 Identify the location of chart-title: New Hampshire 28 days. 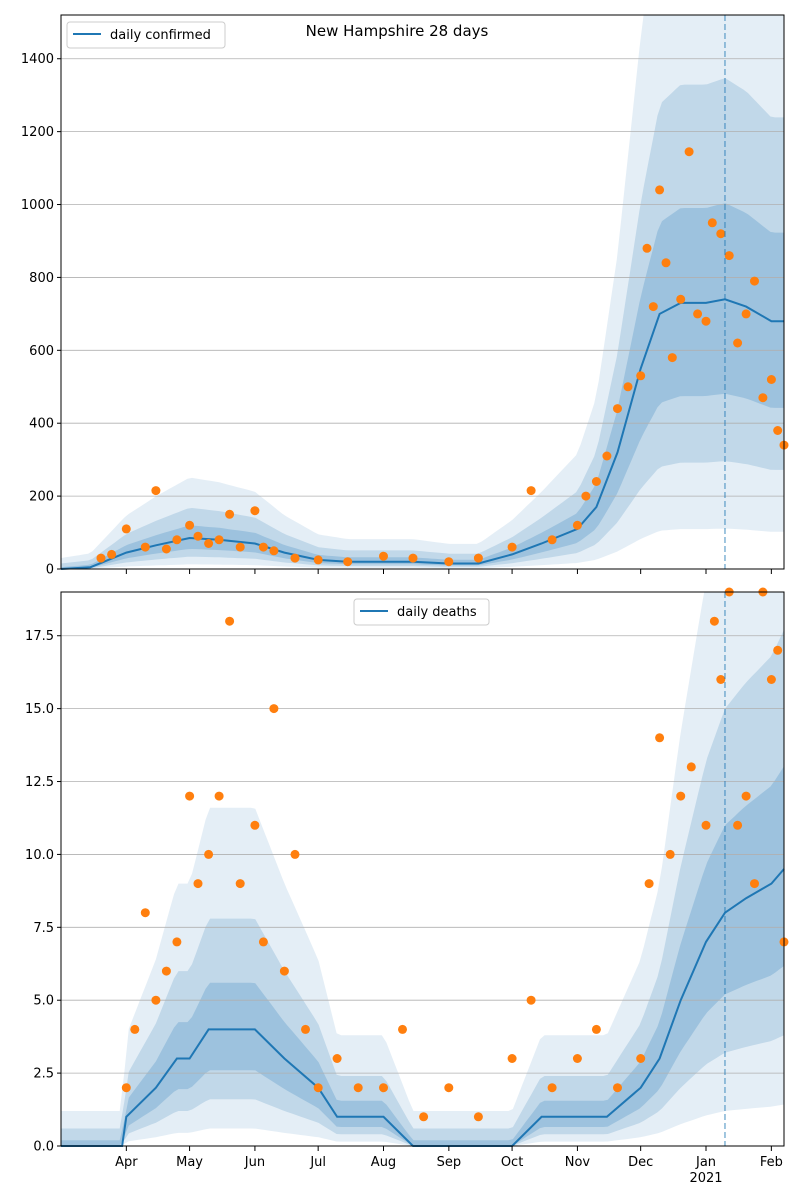
(397, 31).